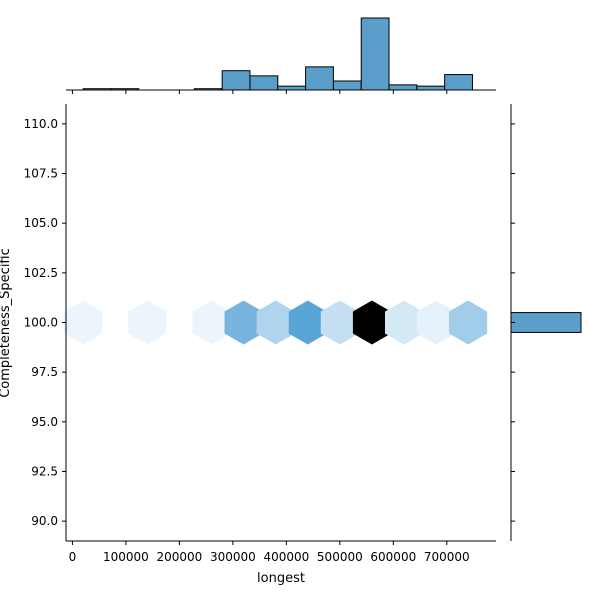 The image size is (600, 600). I want to click on x-tick-label-0: 0, so click(73, 557).